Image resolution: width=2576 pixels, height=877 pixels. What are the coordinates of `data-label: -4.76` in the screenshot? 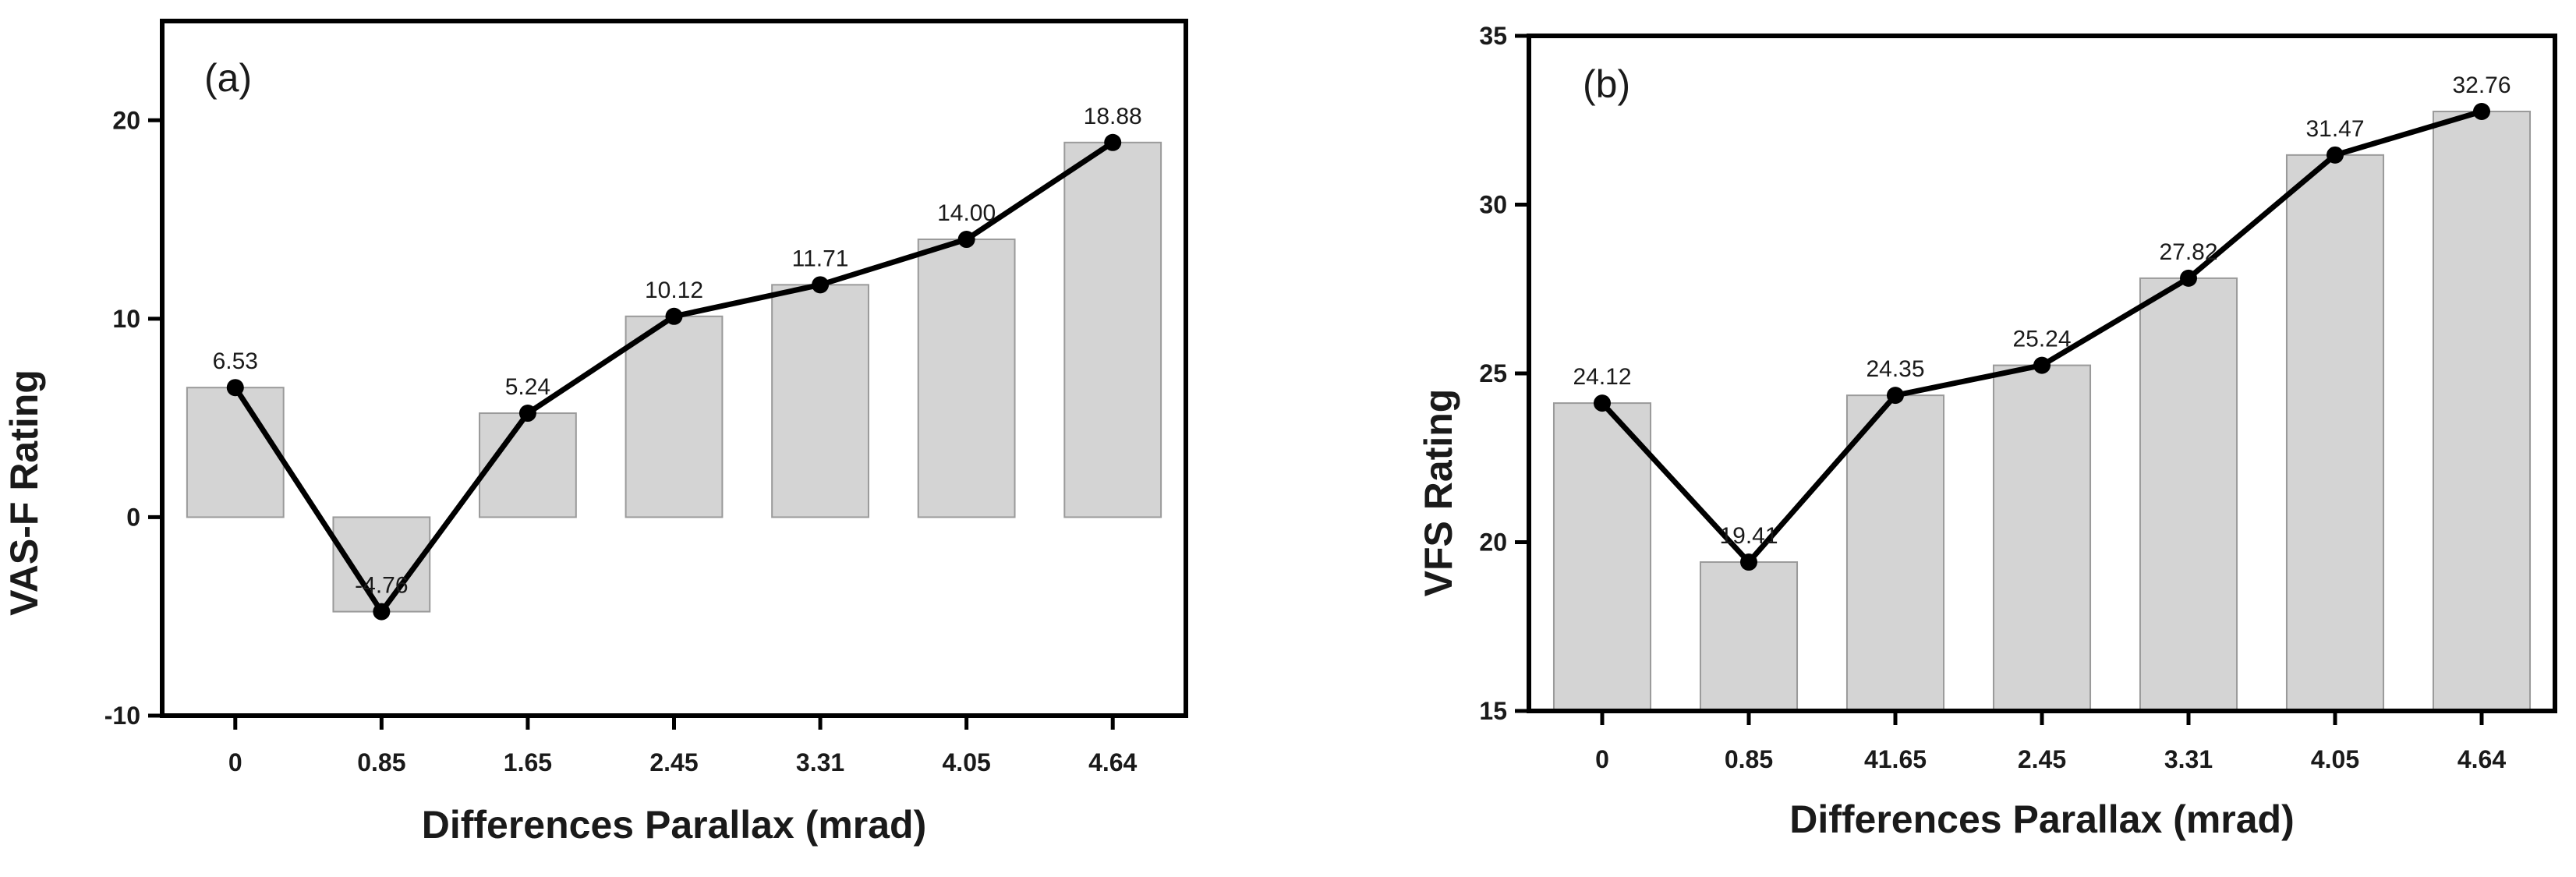 It's located at (381, 586).